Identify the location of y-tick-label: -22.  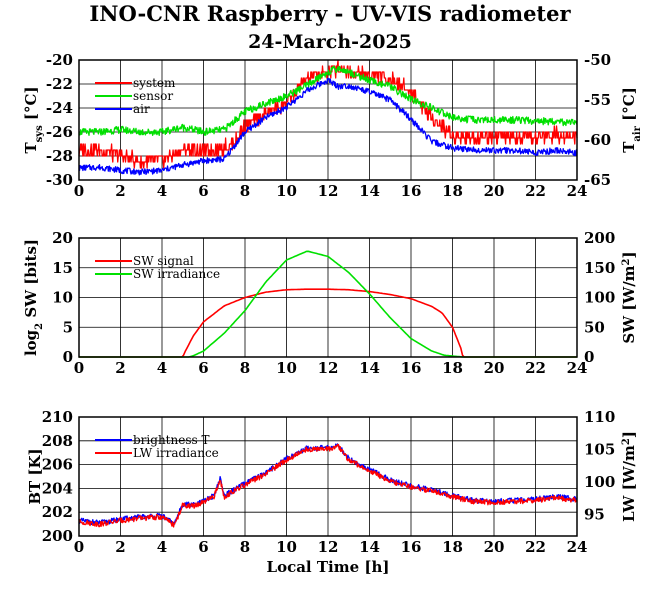
(59, 84).